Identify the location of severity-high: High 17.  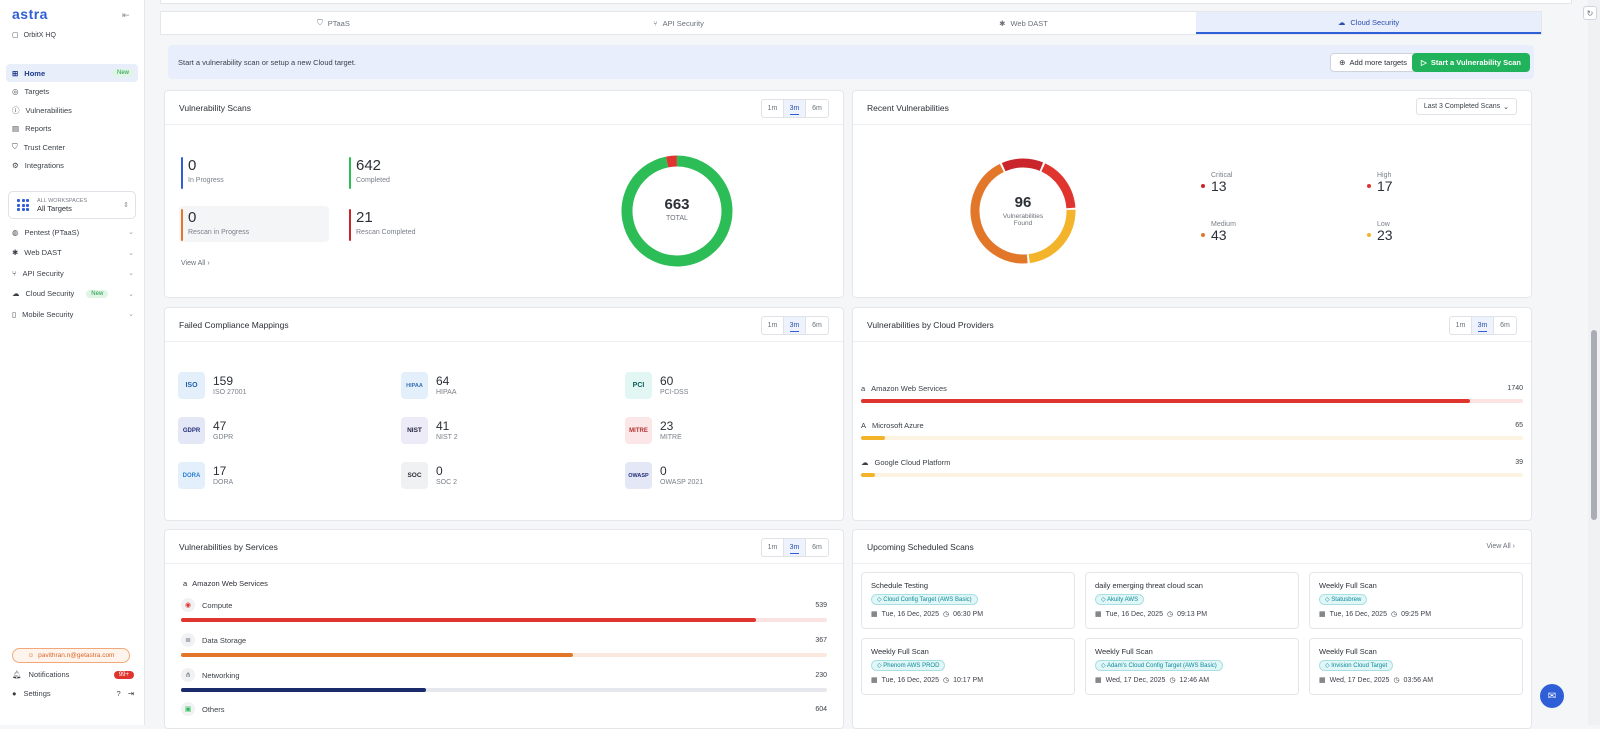
(1380, 182).